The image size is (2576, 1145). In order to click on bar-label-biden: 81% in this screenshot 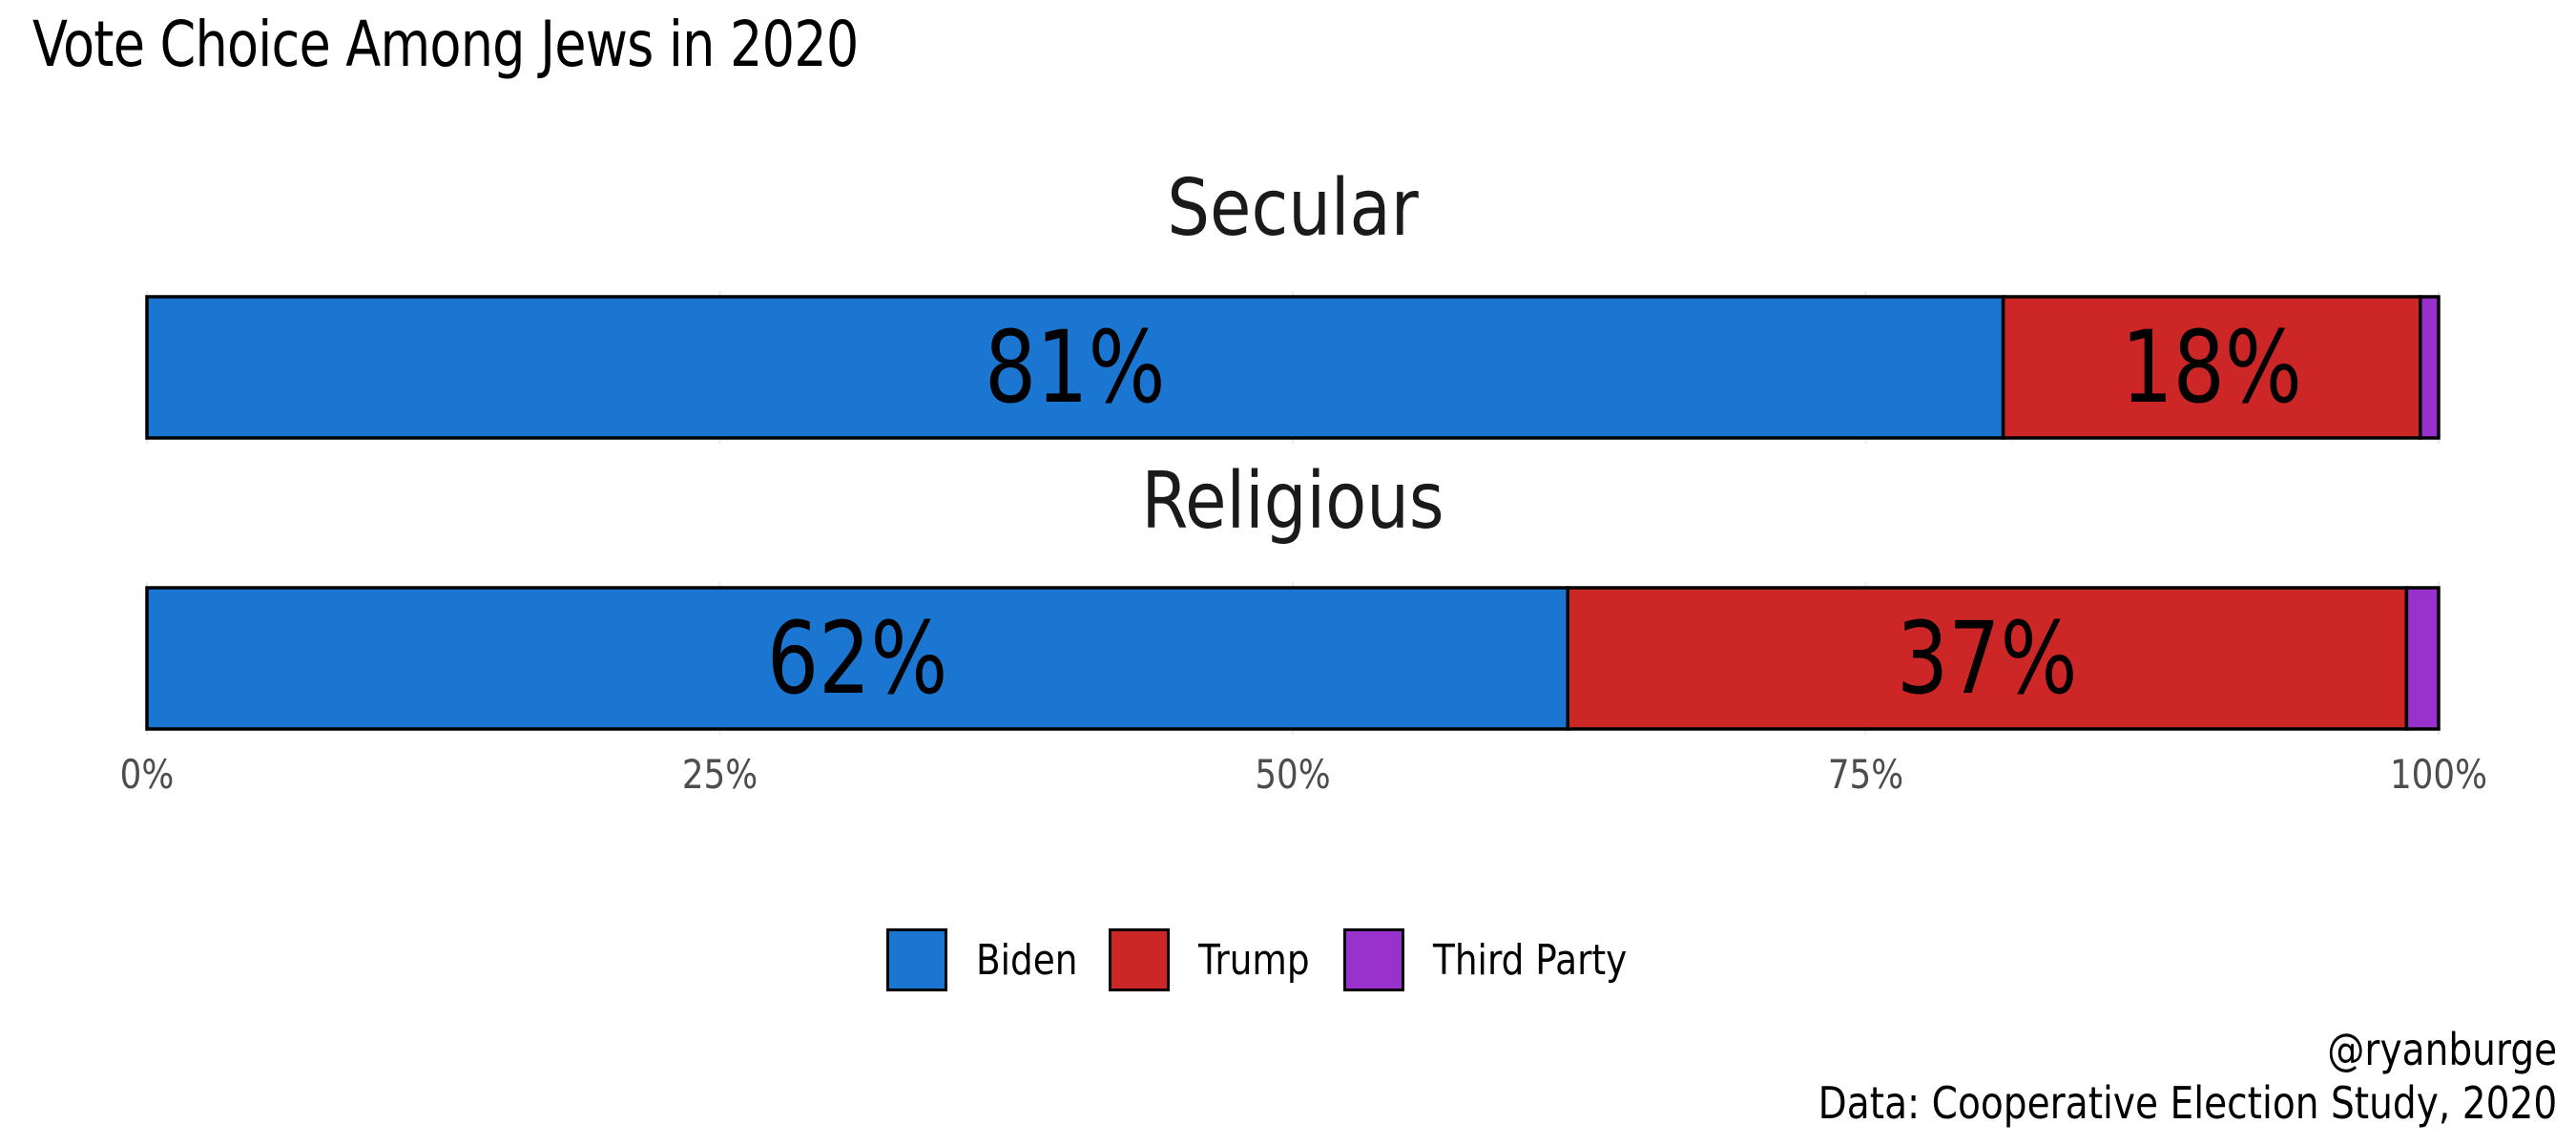, I will do `click(1075, 368)`.